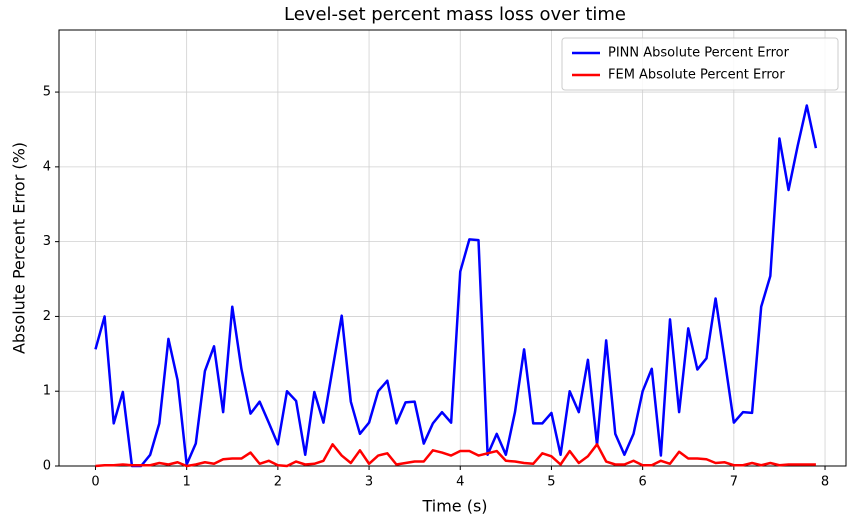 Image resolution: width=849 pixels, height=523 pixels. Describe the element at coordinates (47, 92) in the screenshot. I see `y-tick-label: 5` at that location.